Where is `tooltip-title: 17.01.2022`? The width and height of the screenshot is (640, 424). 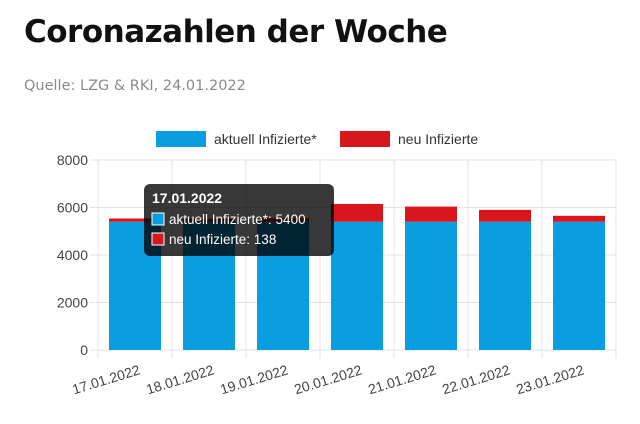
tooltip-title: 17.01.2022 is located at coordinates (187, 198).